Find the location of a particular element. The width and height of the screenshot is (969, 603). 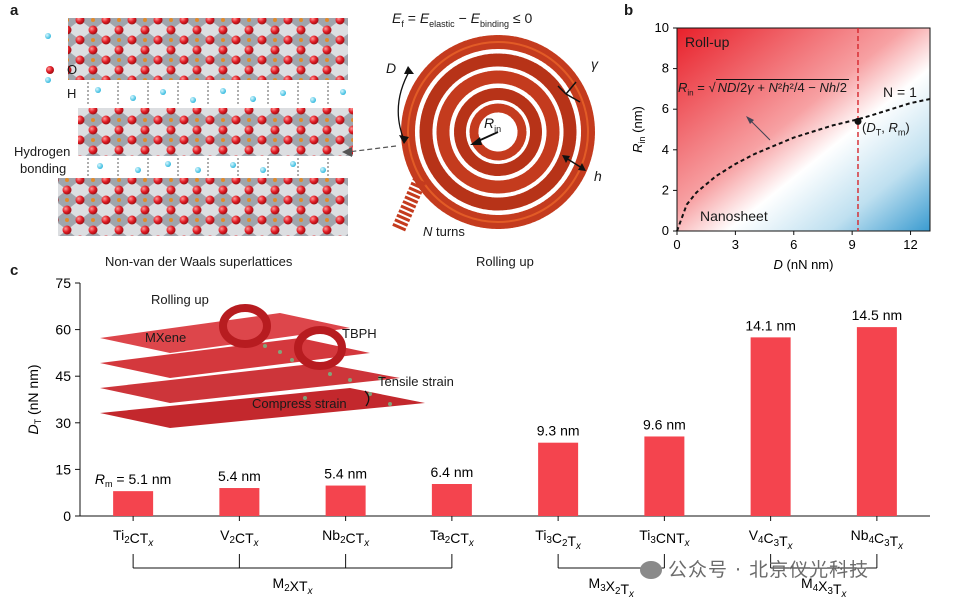

label-n-eq-1: N = 1 is located at coordinates (900, 92).